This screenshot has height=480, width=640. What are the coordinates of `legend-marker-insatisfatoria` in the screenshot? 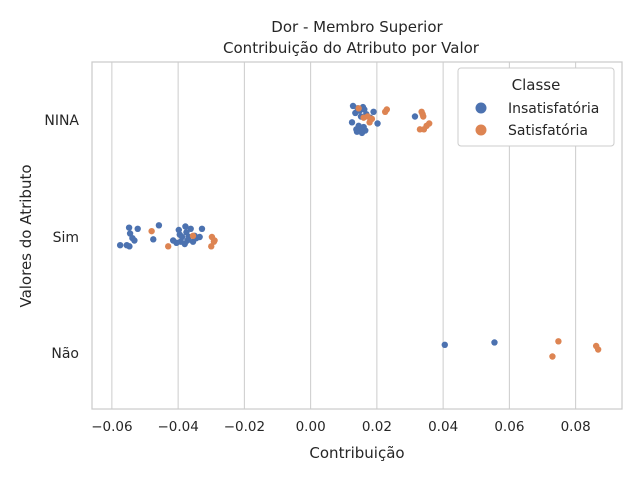 It's located at (481, 108).